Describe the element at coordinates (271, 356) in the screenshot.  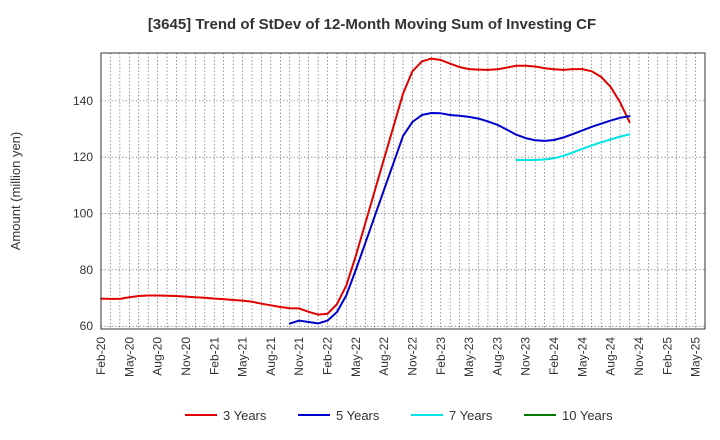
I see `x-tick-label: Aug-21` at that location.